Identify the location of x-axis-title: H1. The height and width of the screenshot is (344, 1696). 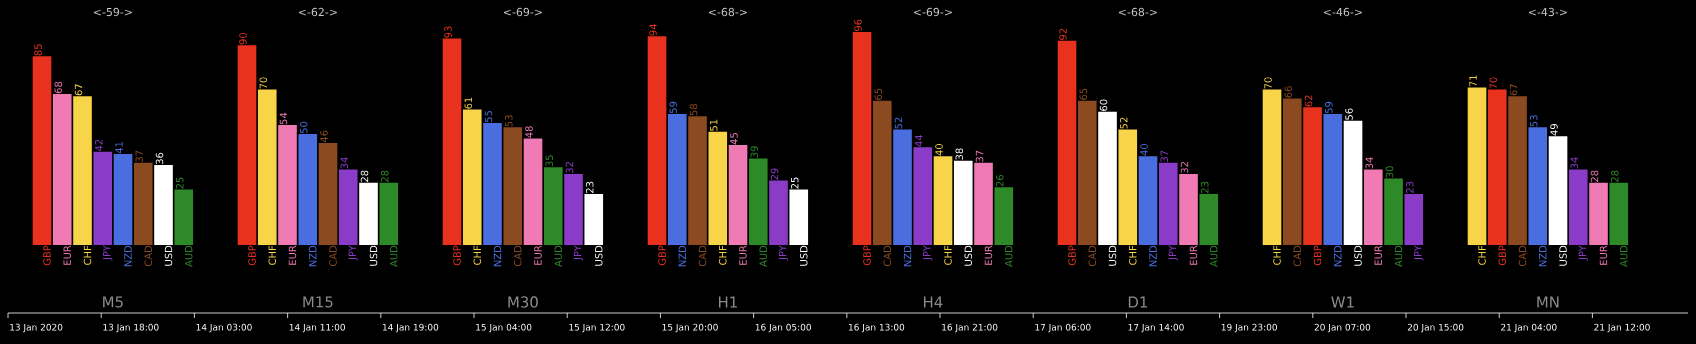
(727, 302).